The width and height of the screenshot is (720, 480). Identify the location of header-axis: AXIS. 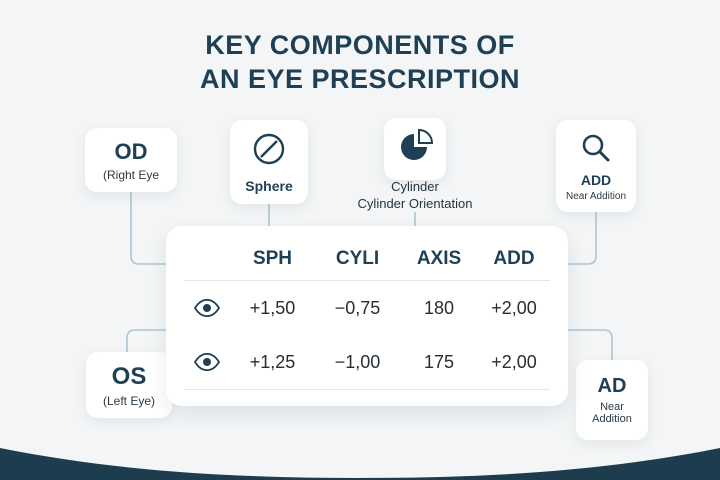
(439, 258).